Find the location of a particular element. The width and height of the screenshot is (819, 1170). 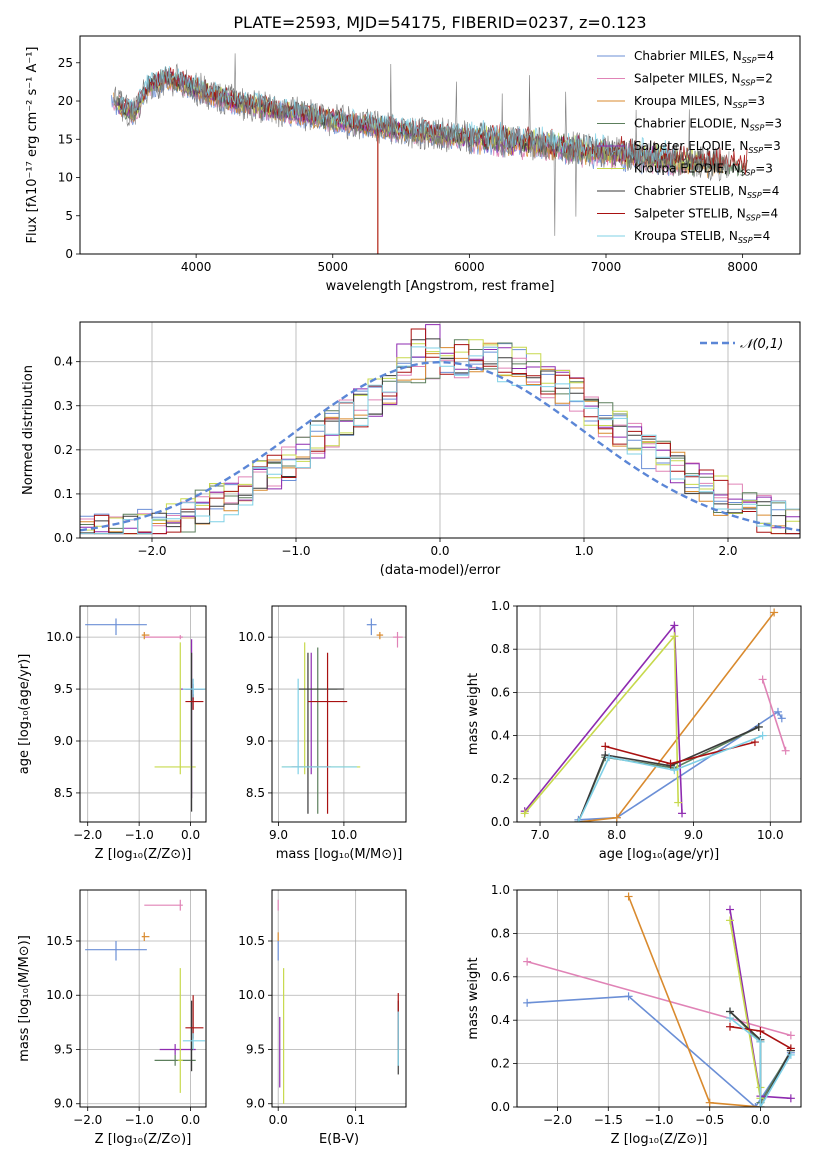

x-tick-label: 7.0 is located at coordinates (539, 835).